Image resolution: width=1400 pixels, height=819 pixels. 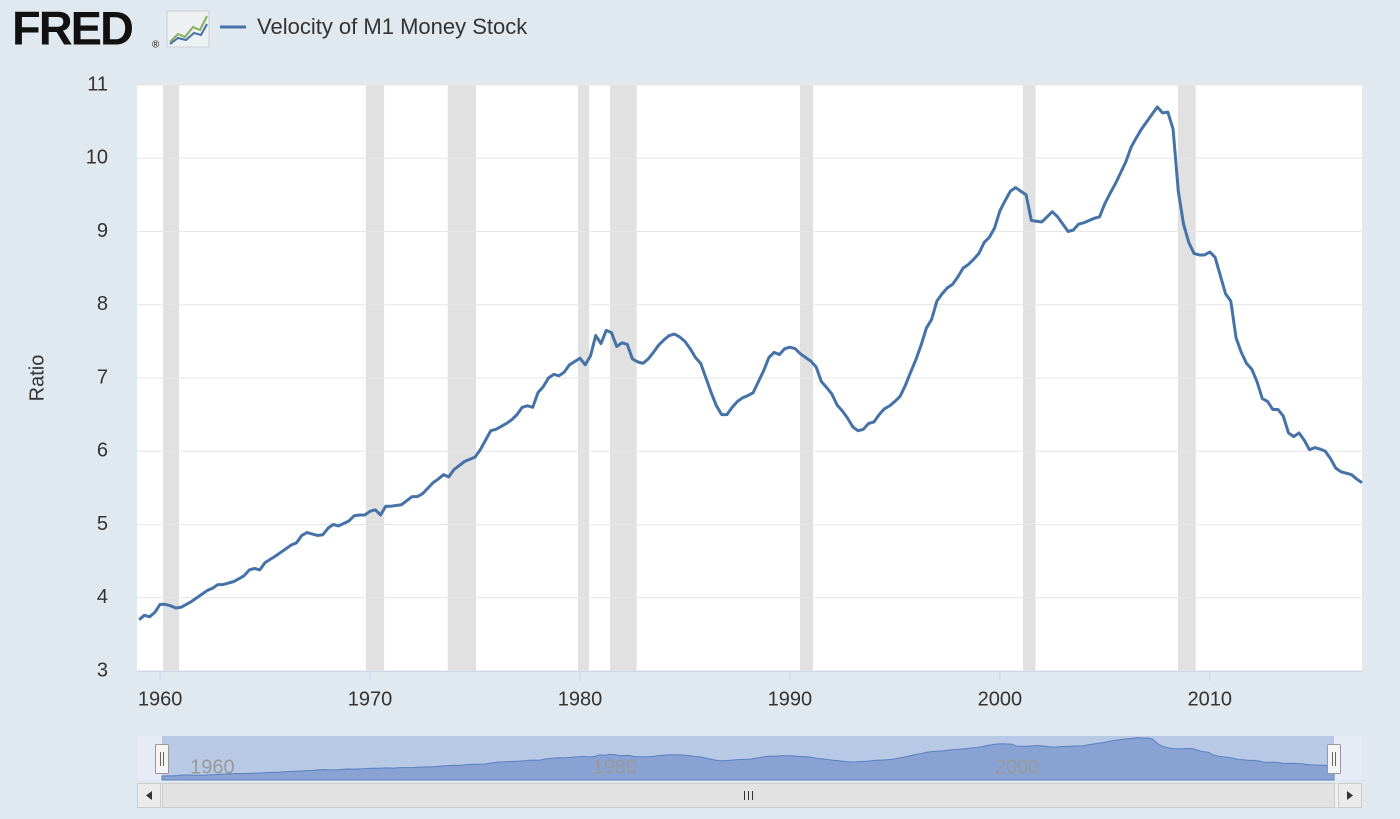 I want to click on x-tick-label: 1980, so click(x=580, y=699).